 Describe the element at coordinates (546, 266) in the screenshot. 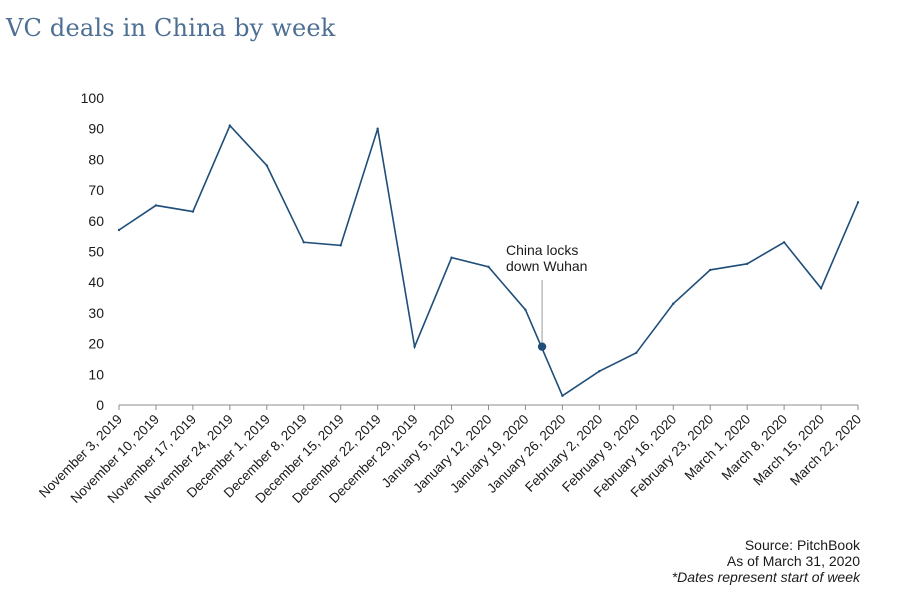

I see `annotation-label: down Wuhan` at that location.